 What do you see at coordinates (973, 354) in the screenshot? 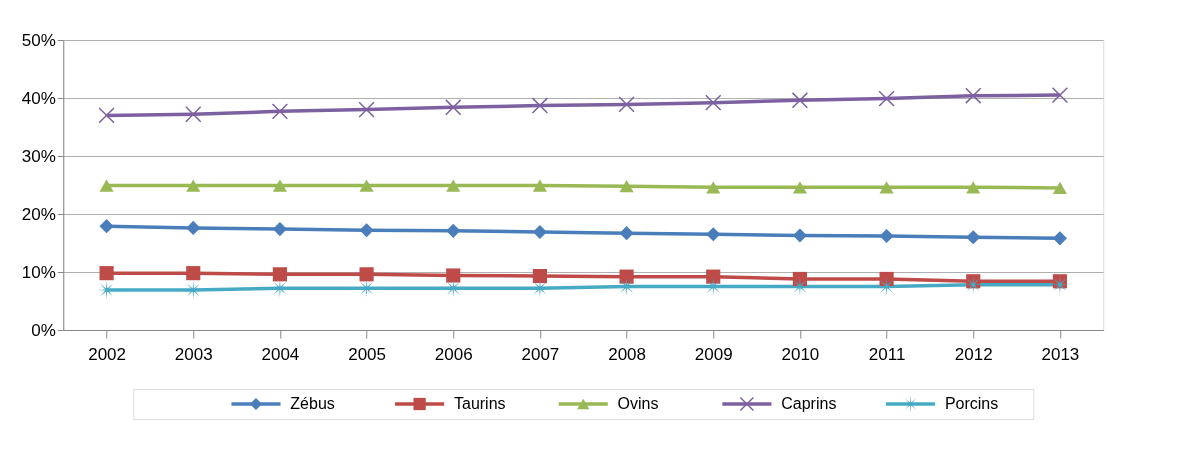
I see `x-tick-label: 2012` at bounding box center [973, 354].